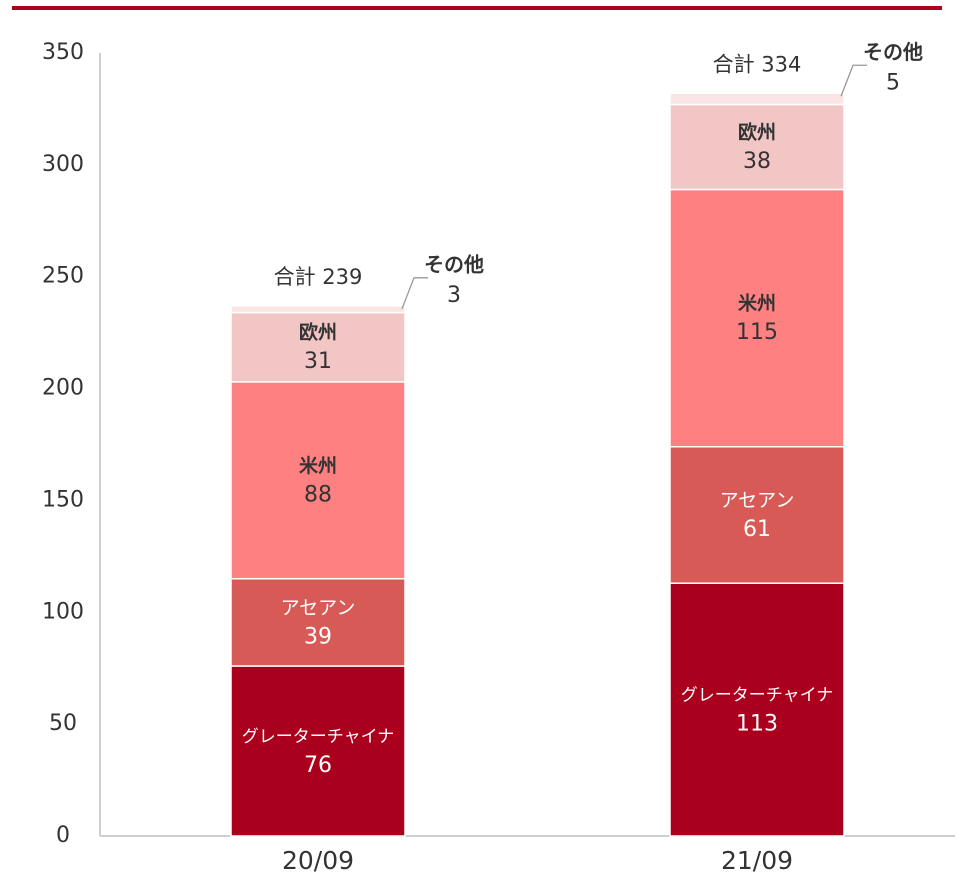  Describe the element at coordinates (893, 82) in the screenshot. I see `other-value-label: 5` at that location.